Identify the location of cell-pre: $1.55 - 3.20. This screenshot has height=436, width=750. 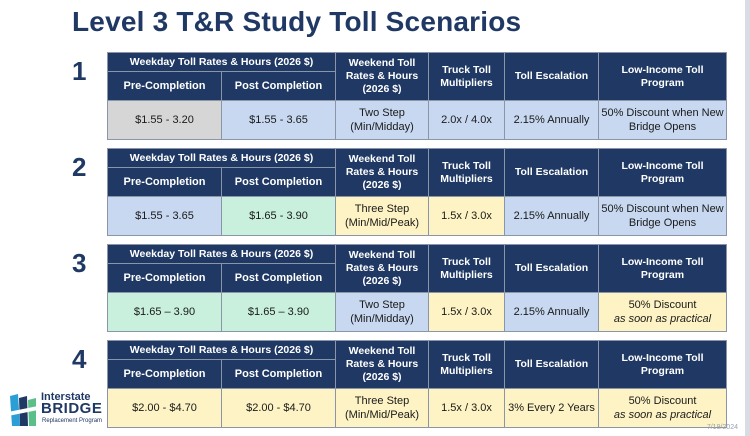
(164, 120).